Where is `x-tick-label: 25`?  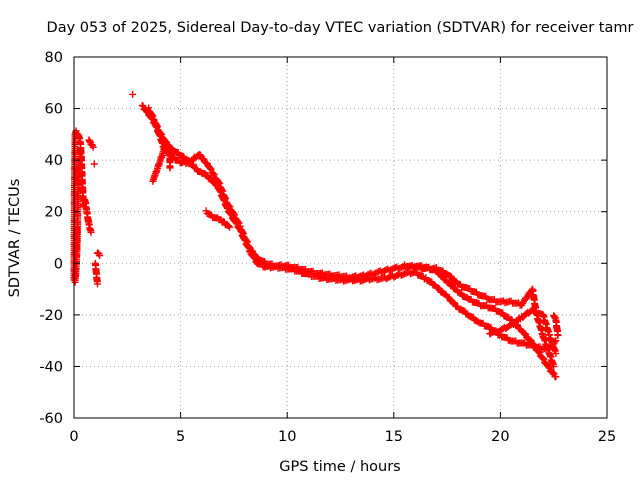 x-tick-label: 25 is located at coordinates (607, 437).